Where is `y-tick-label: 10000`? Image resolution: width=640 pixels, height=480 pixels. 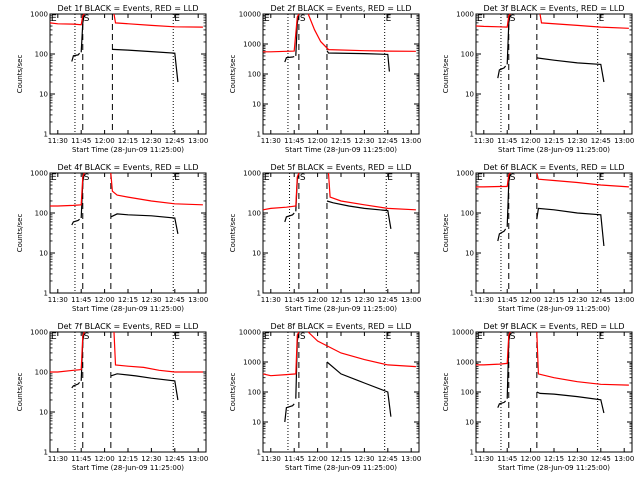
y-tick-label: 10000 is located at coordinates (250, 15).